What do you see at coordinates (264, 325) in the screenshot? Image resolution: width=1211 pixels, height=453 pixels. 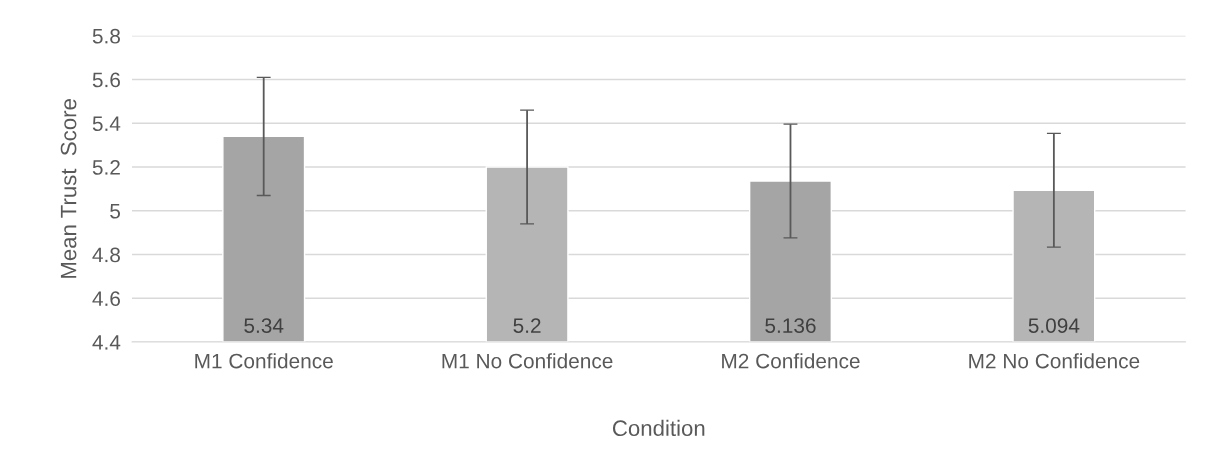 I see `data-label: 5.34` at bounding box center [264, 325].